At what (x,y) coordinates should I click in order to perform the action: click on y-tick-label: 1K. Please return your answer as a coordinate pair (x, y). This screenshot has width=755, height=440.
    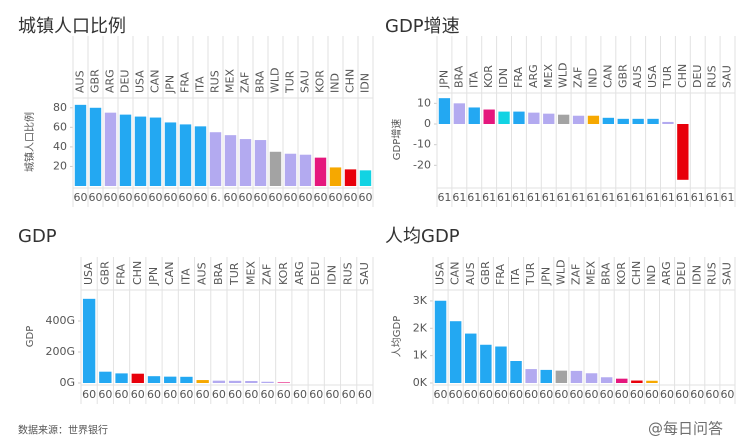
    Looking at the image, I should click on (420, 355).